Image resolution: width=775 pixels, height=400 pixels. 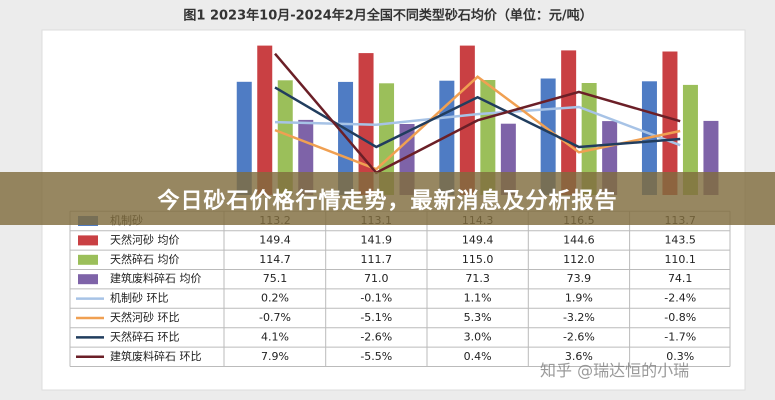 What do you see at coordinates (376, 278) in the screenshot?
I see `table-value: 71.0` at bounding box center [376, 278].